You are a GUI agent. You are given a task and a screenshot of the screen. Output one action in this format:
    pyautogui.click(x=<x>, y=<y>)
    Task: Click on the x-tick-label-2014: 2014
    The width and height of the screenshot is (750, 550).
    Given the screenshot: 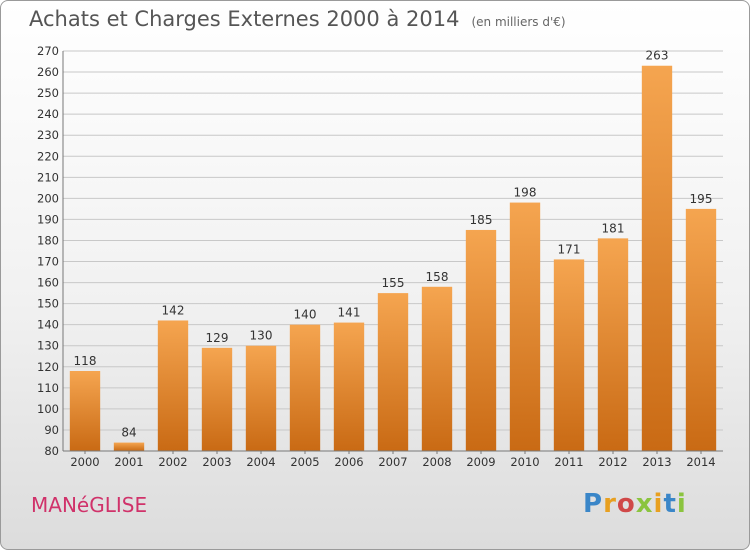 What is the action you would take?
    pyautogui.click(x=700, y=462)
    